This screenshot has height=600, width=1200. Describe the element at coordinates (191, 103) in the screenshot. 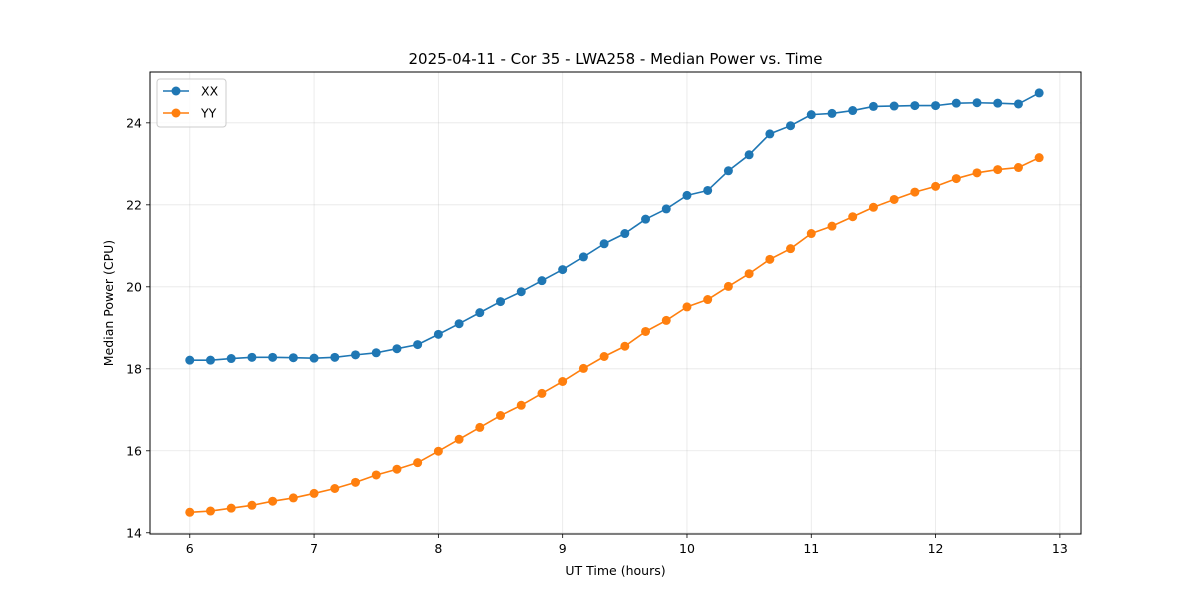

I see `legend: XX YY` at that location.